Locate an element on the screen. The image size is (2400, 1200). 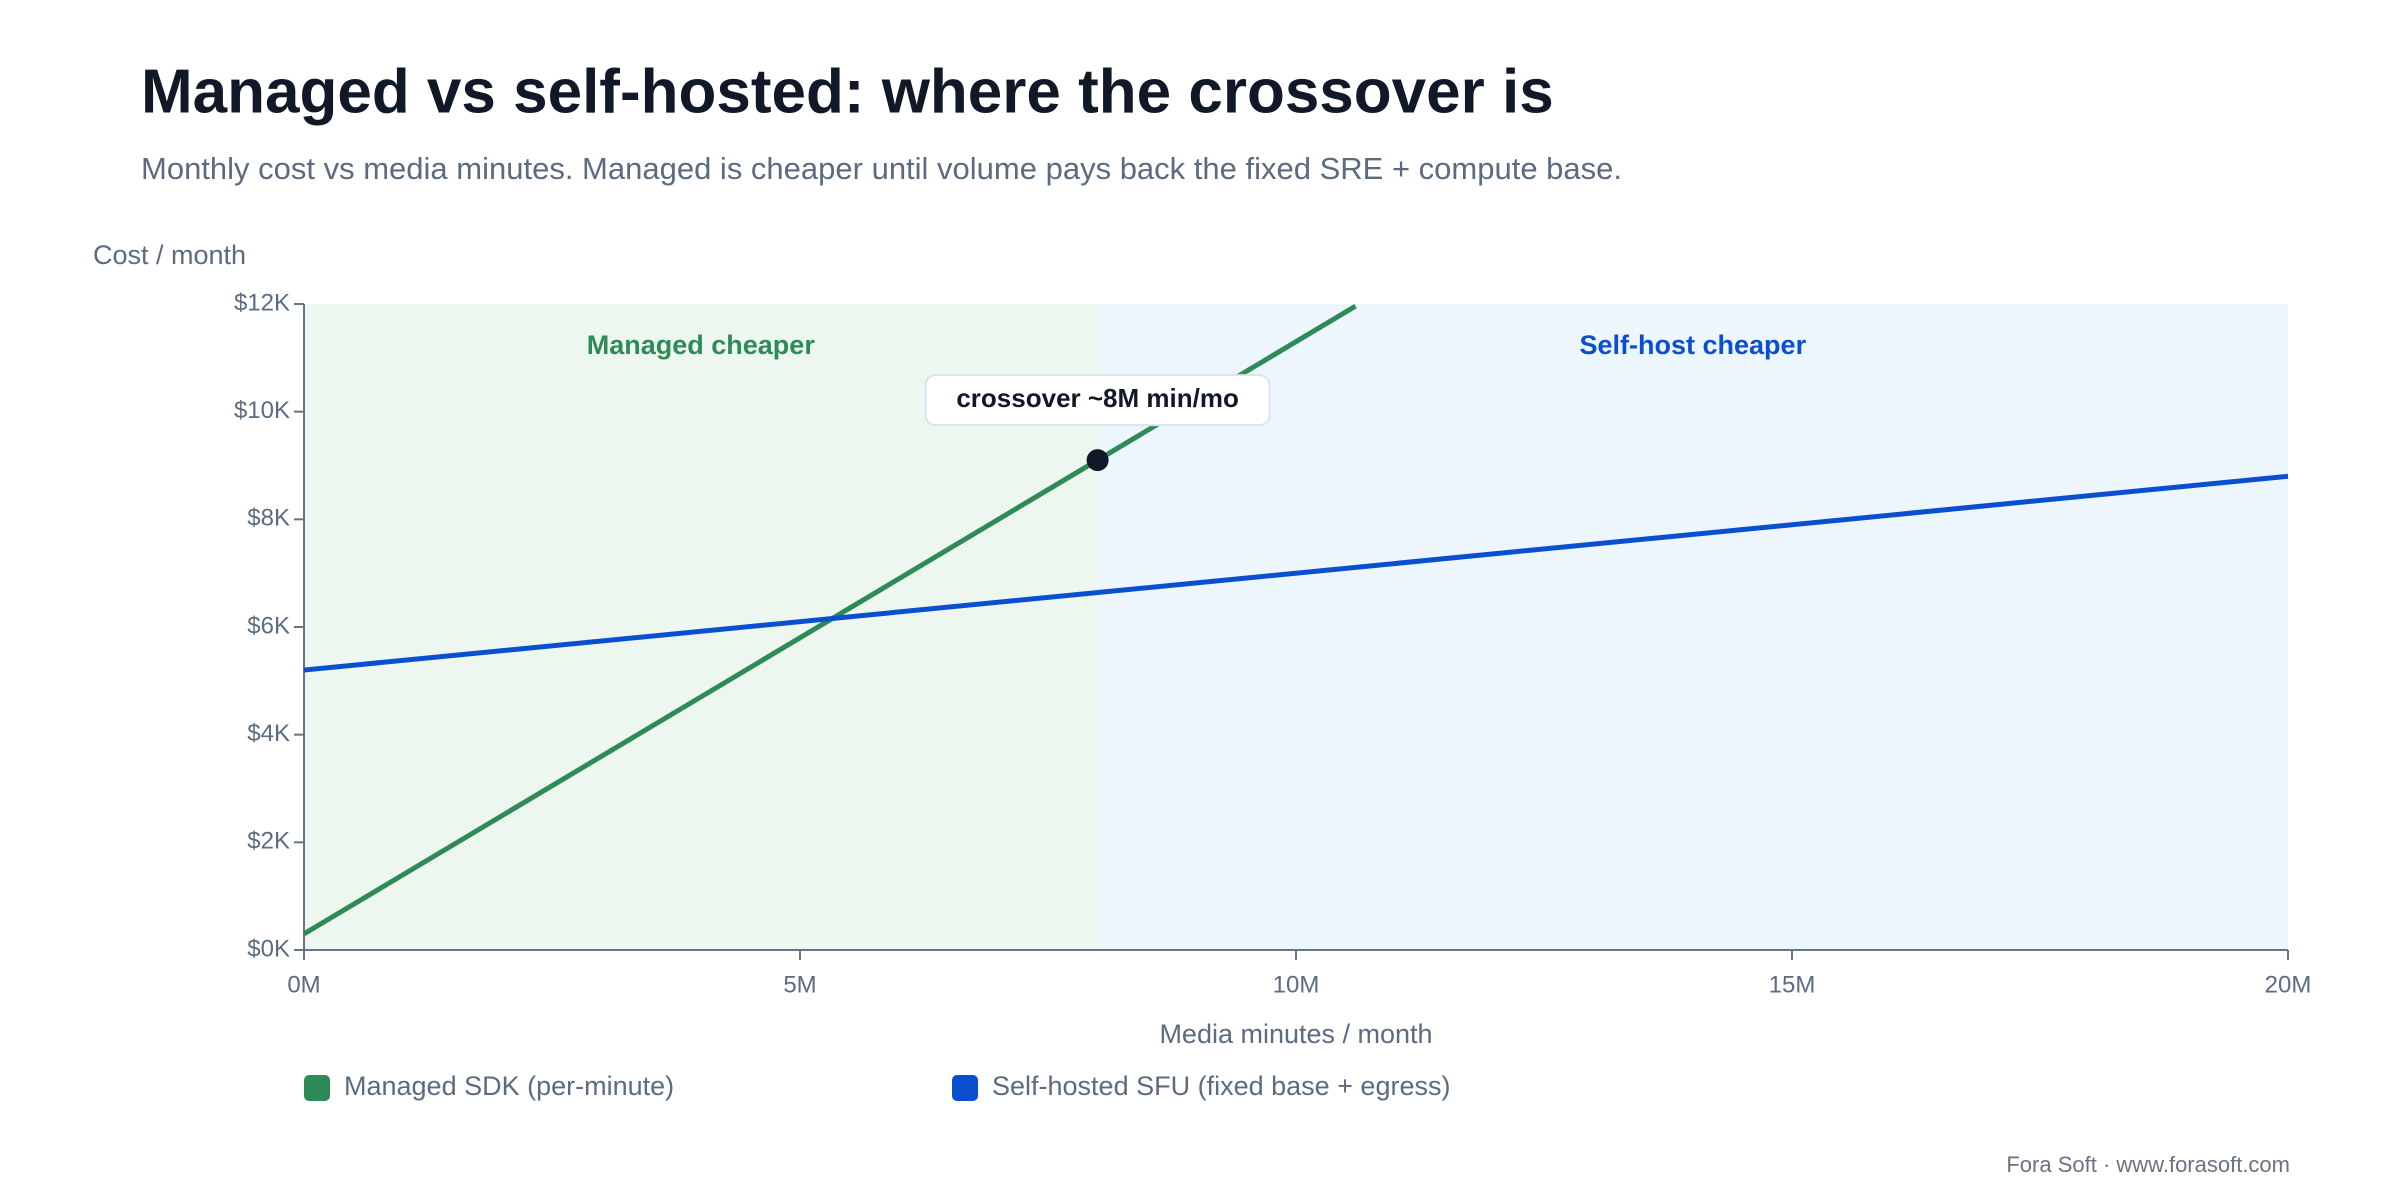
annotation-label: crossover ~8M min/mo is located at coordinates (1097, 398).